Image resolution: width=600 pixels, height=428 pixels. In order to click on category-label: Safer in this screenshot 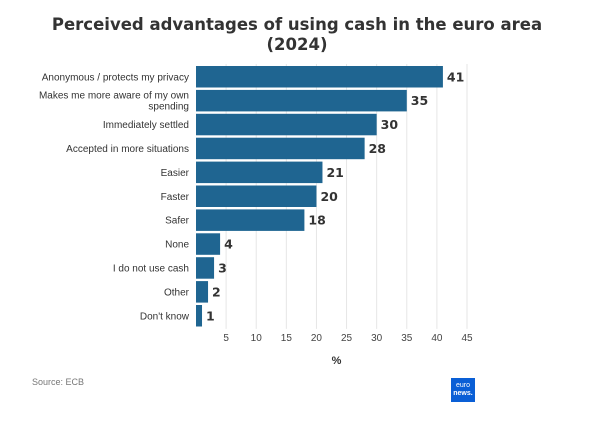, I will do `click(177, 221)`.